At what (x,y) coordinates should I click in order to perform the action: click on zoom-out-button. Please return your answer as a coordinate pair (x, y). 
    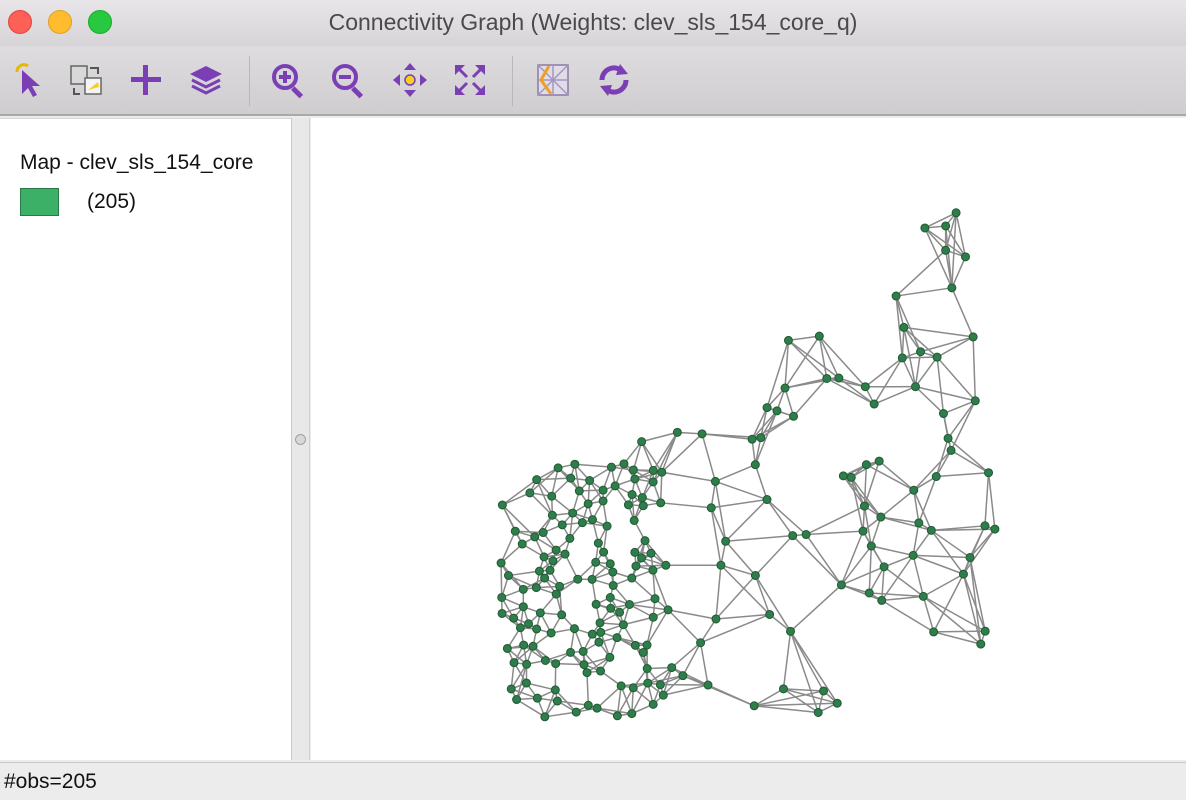
    Looking at the image, I should click on (348, 80).